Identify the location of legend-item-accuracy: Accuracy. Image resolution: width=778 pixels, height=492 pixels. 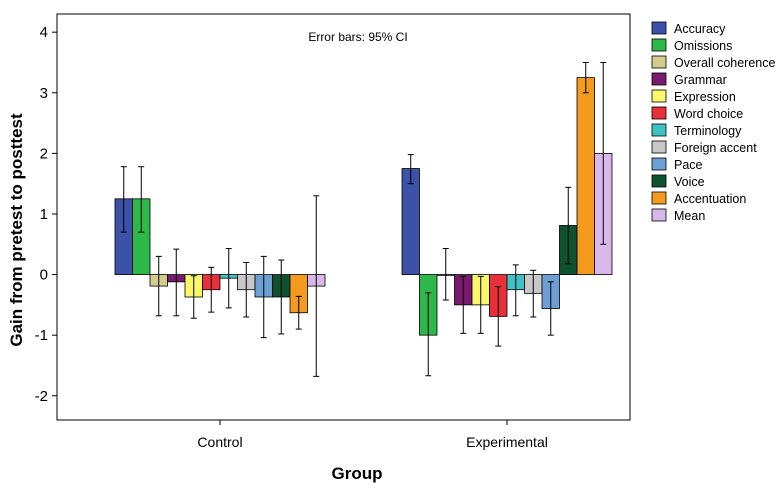
(688, 28).